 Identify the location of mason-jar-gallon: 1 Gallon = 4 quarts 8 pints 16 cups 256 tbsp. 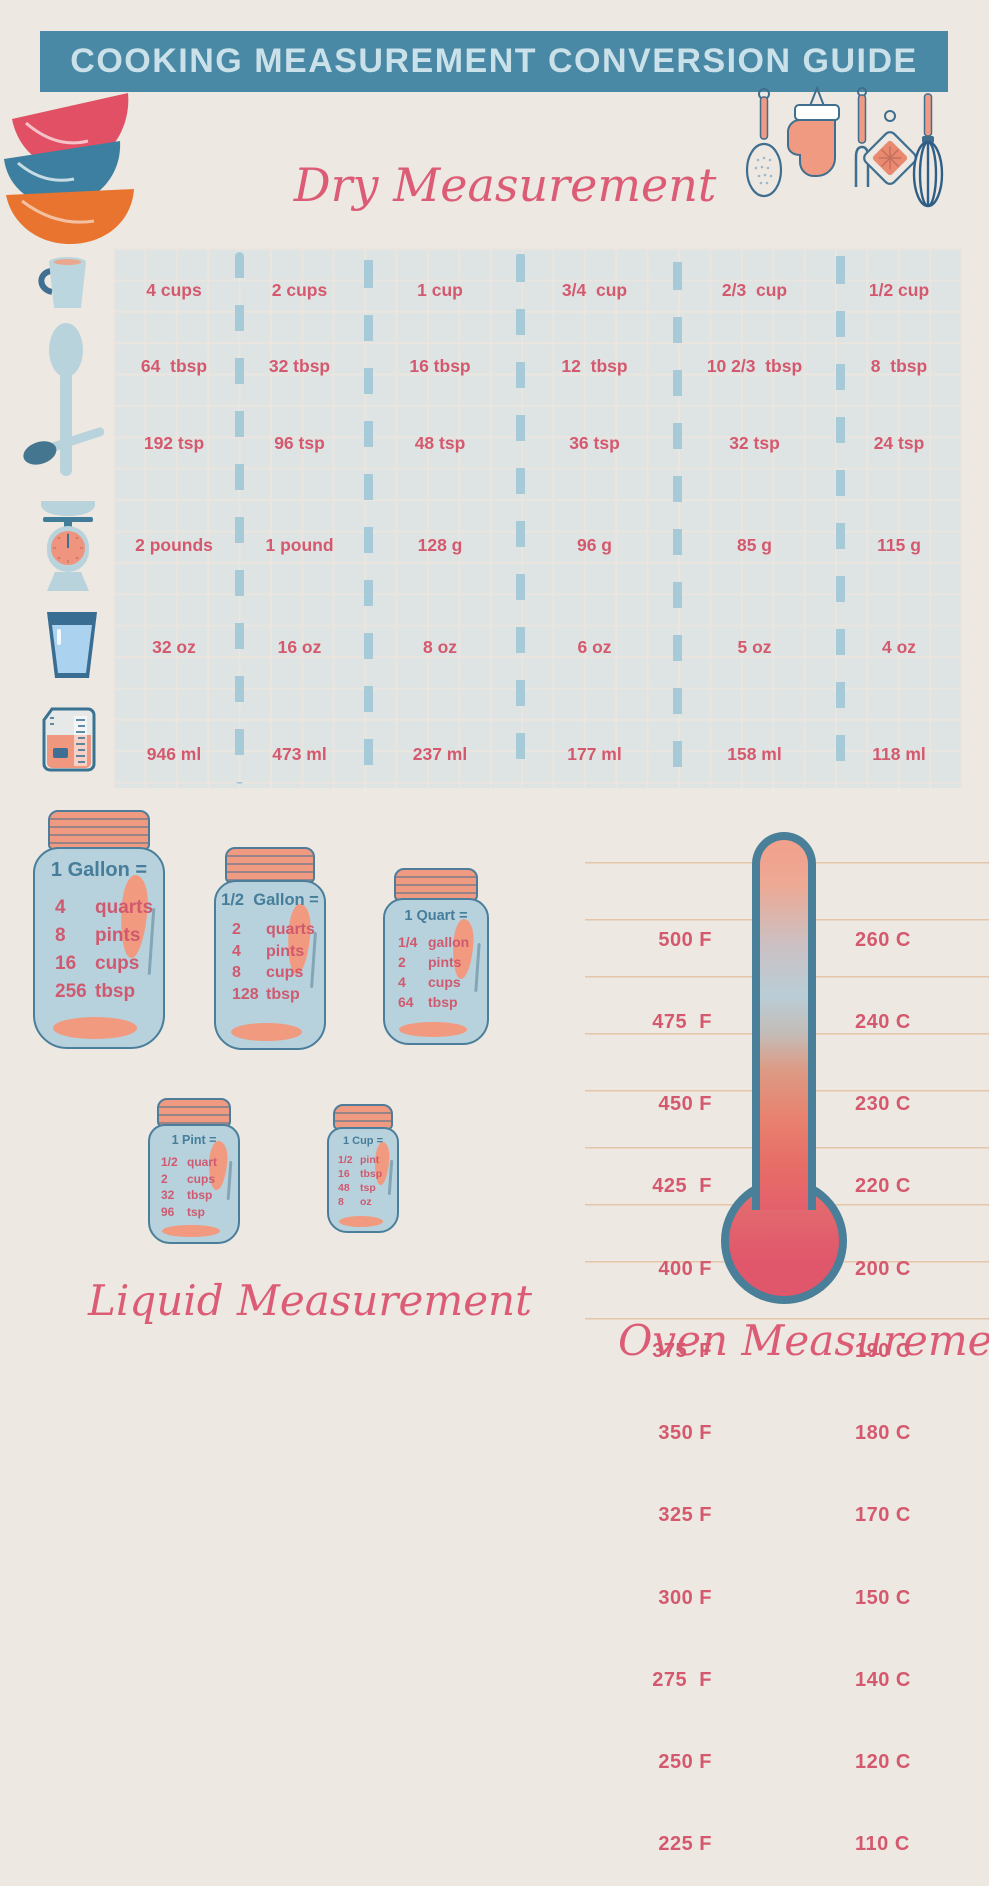
(99, 929).